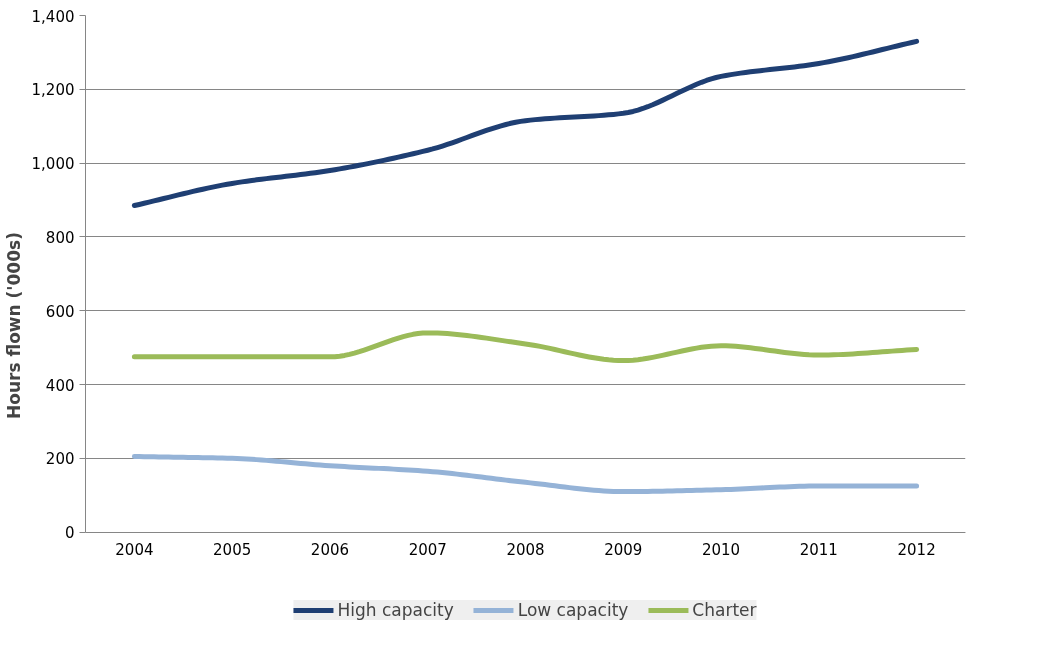 The image size is (1044, 666). I want to click on y-tick-label: 1,000, so click(53, 164).